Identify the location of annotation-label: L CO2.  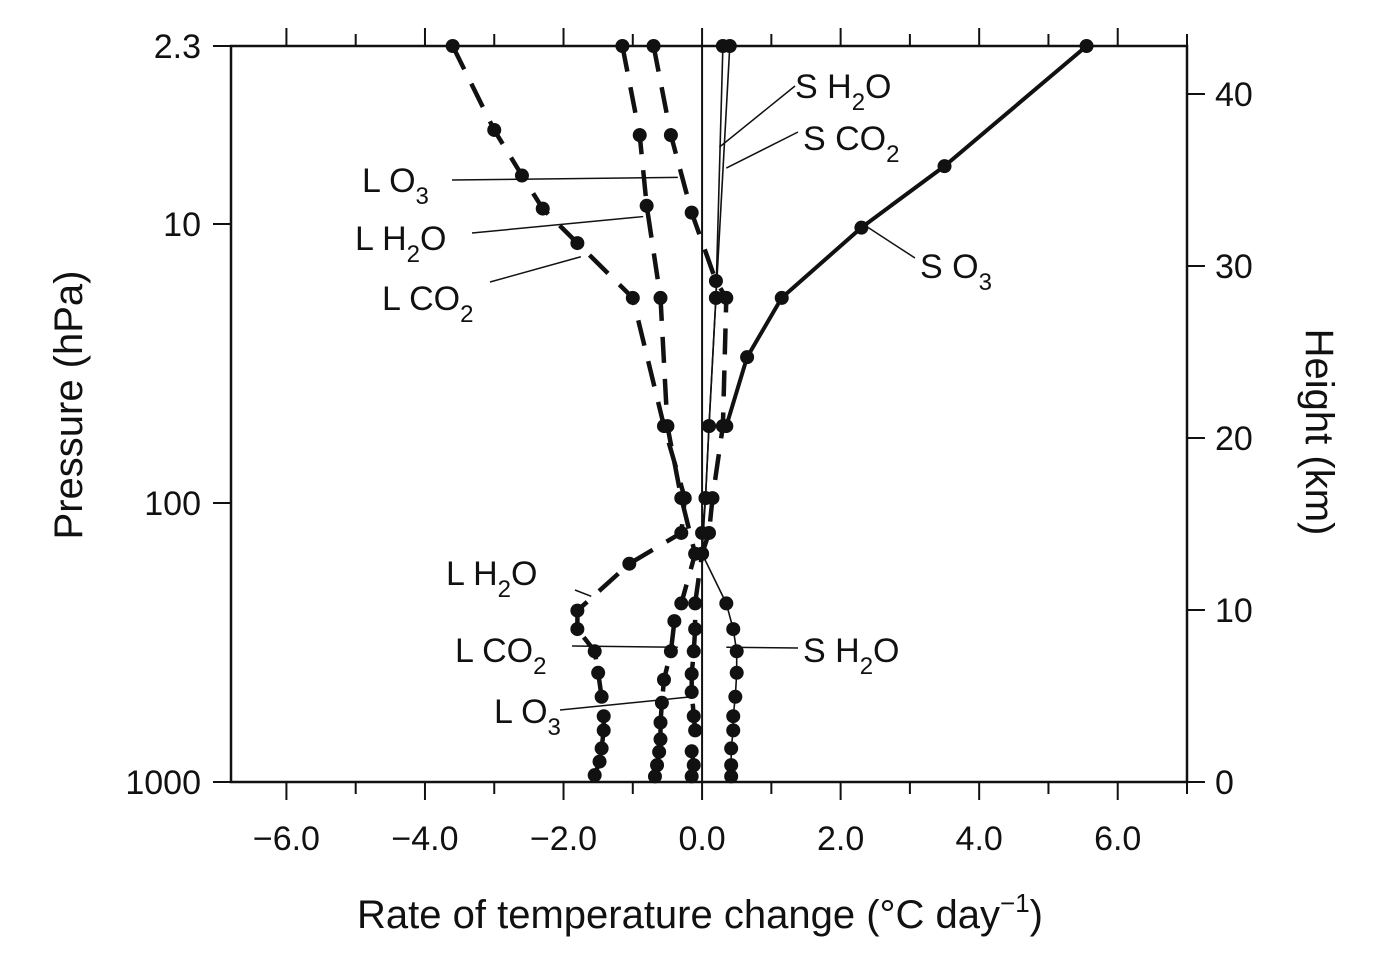
(500, 656).